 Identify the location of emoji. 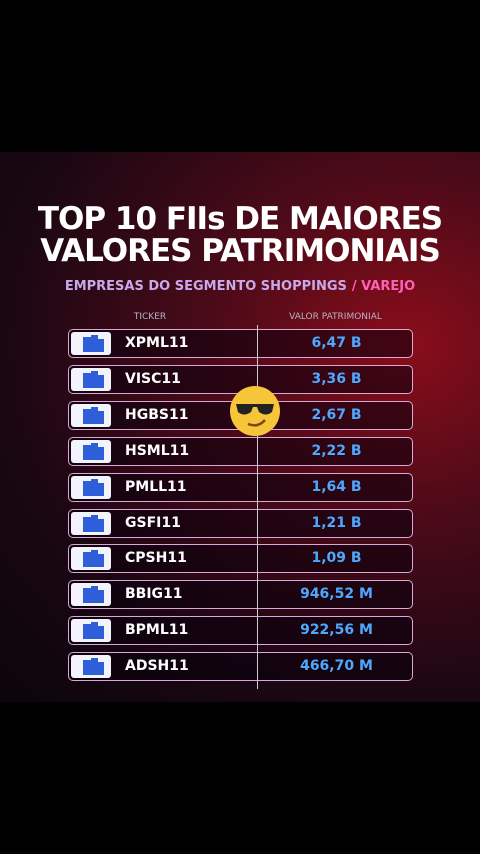
(255, 411).